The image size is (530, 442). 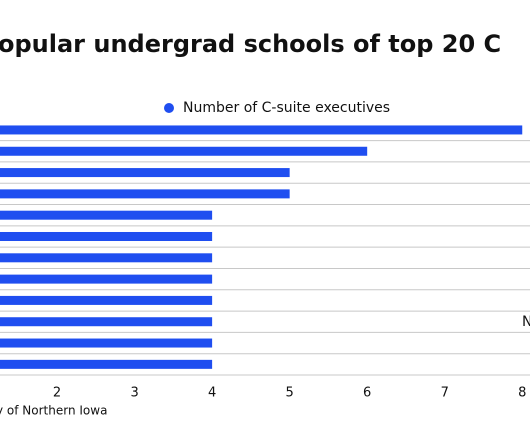 What do you see at coordinates (212, 393) in the screenshot?
I see `x-tick-label: 4` at bounding box center [212, 393].